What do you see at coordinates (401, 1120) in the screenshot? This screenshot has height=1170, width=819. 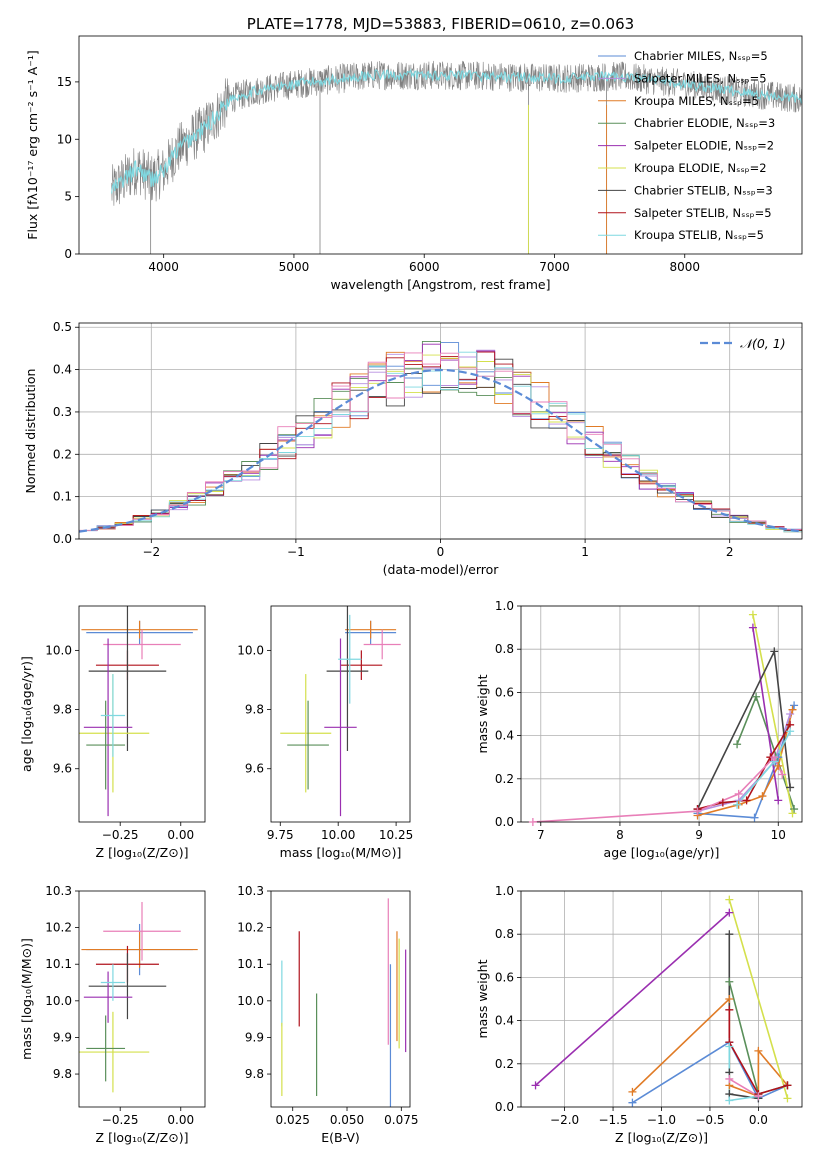 I see `x-tick-label: 0.075` at bounding box center [401, 1120].